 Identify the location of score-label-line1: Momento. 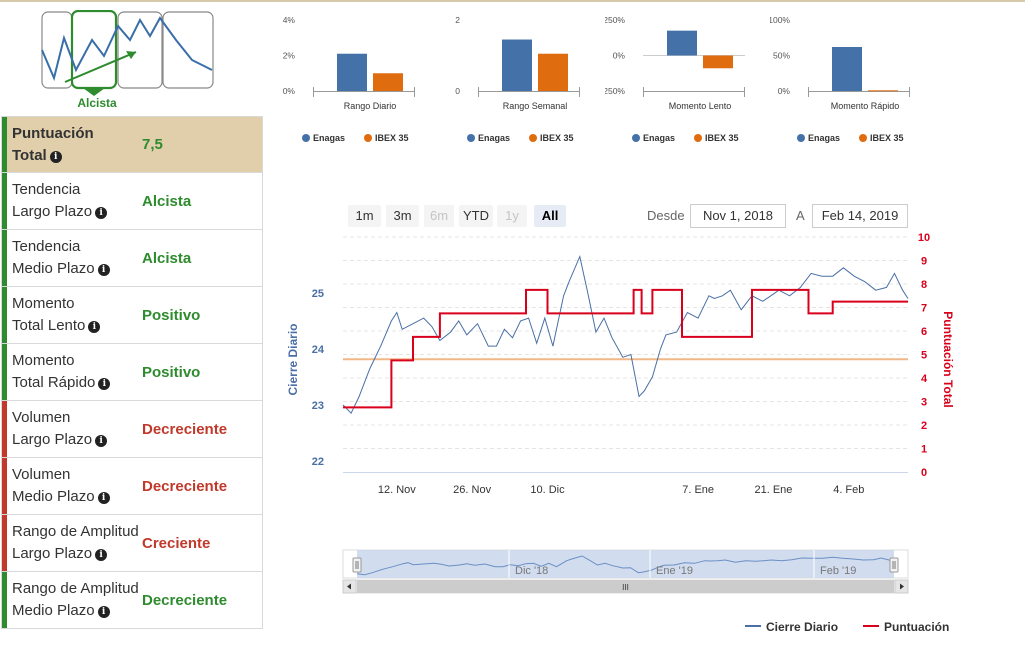
(43, 303).